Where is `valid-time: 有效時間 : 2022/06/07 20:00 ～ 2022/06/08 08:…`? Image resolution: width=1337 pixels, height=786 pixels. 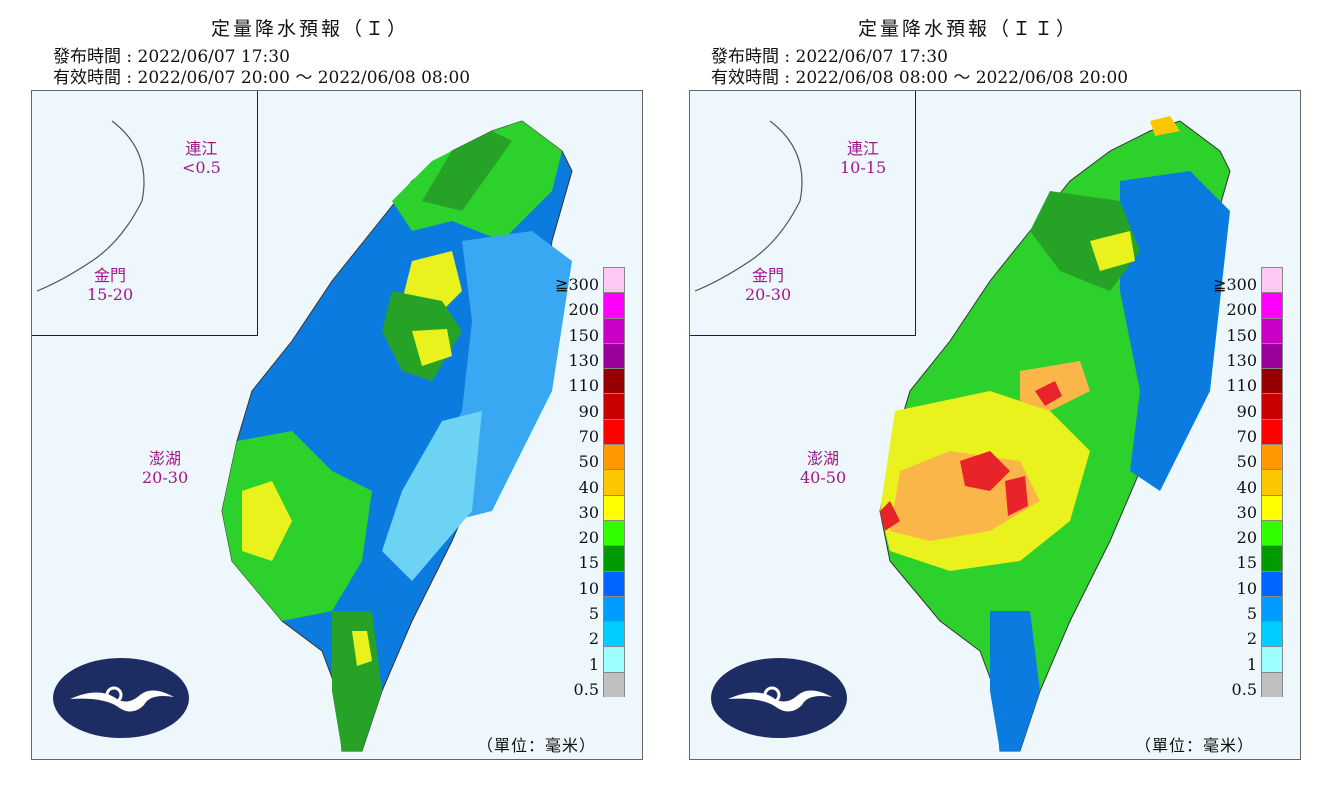 valid-time: 有效時間 : 2022/06/07 20:00 ～ 2022/06/08 08:… is located at coordinates (262, 78).